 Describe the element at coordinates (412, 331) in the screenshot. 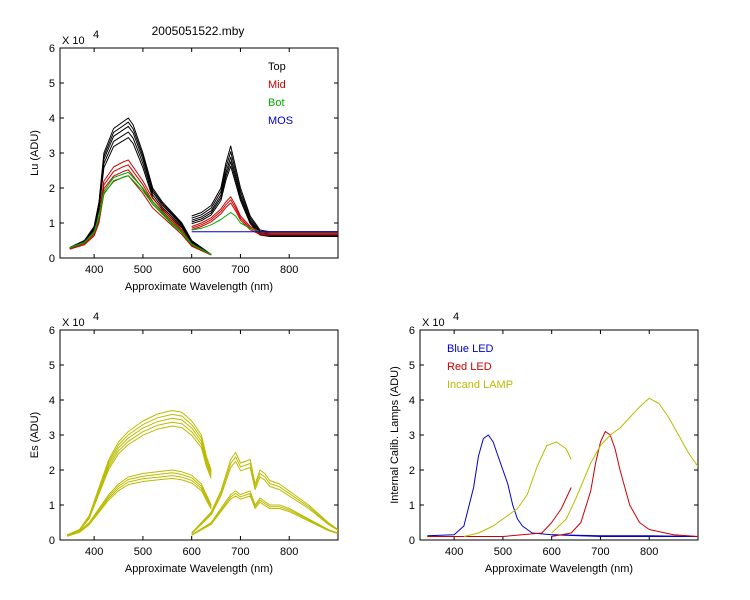

I see `lamps-y-tick-label: 6` at that location.